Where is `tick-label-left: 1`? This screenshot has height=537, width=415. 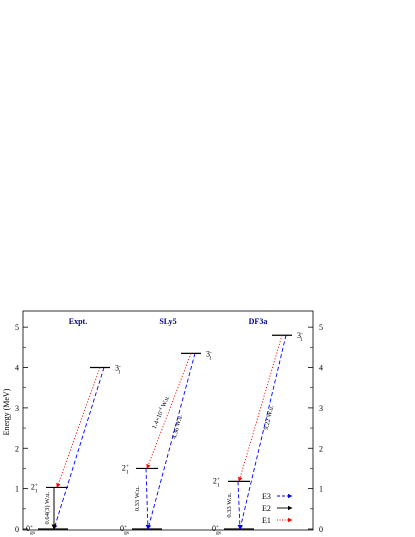 tick-label-left: 1 is located at coordinates (17, 489).